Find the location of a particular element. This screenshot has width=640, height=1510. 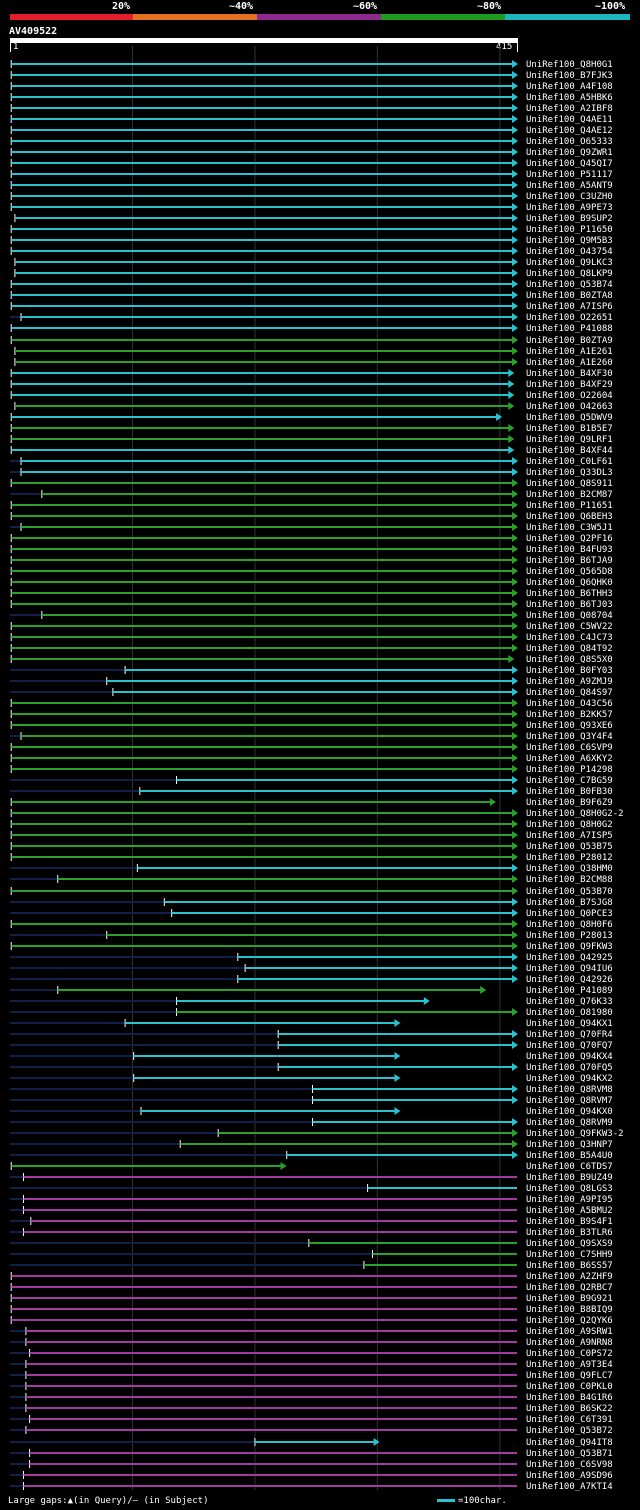

hit-label: UniRef100_B4XF30 is located at coordinates (569, 374).